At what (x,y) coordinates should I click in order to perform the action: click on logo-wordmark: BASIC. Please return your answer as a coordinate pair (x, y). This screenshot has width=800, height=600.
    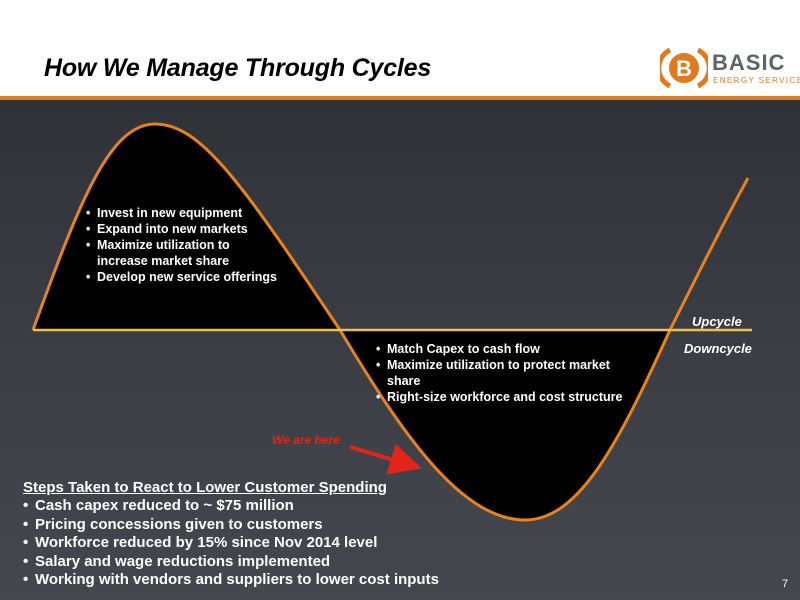
    Looking at the image, I should click on (749, 62).